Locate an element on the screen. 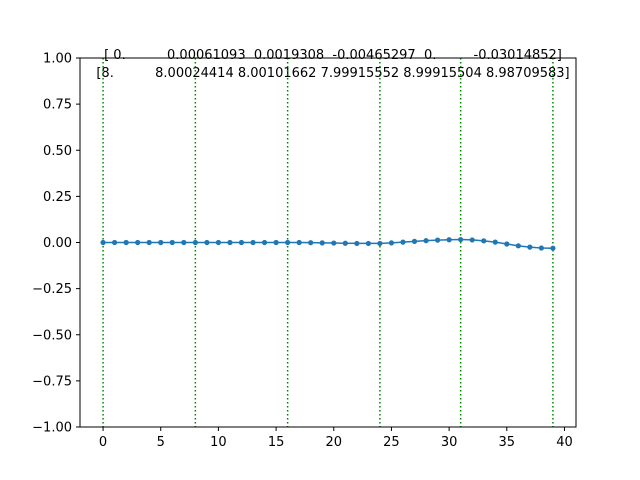  y-tick-label: 0.00 is located at coordinates (57, 243).